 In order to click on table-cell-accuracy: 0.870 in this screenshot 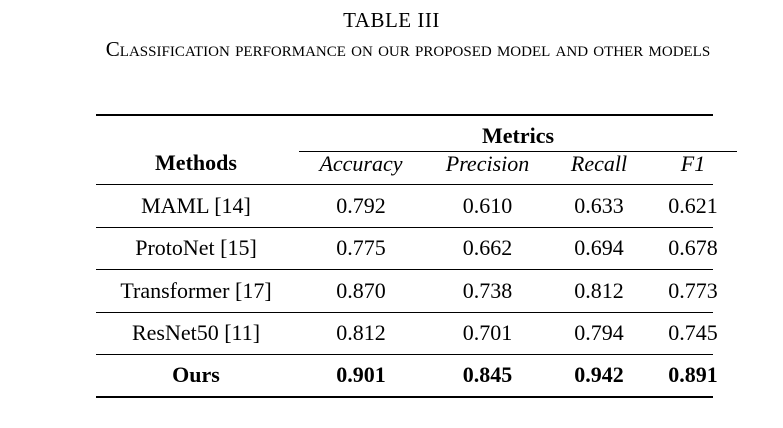, I will do `click(361, 290)`.